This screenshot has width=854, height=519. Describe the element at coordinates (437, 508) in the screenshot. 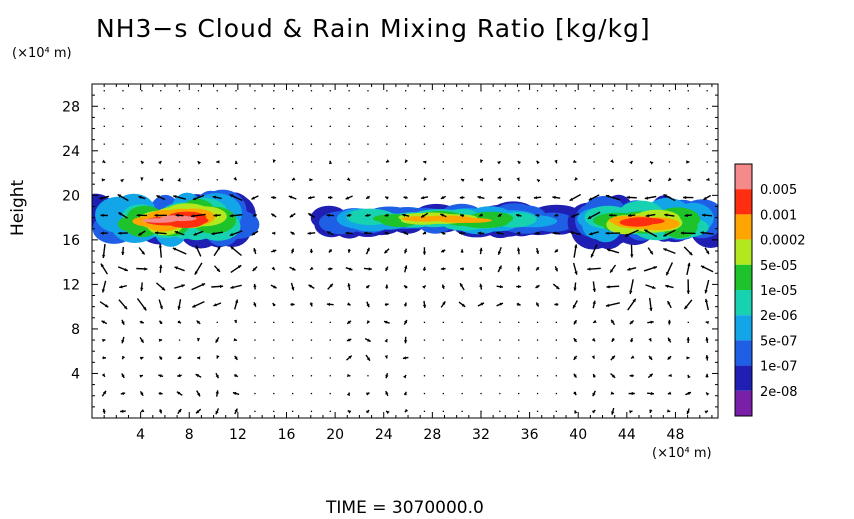

I see `time-value: 3070000.0` at that location.